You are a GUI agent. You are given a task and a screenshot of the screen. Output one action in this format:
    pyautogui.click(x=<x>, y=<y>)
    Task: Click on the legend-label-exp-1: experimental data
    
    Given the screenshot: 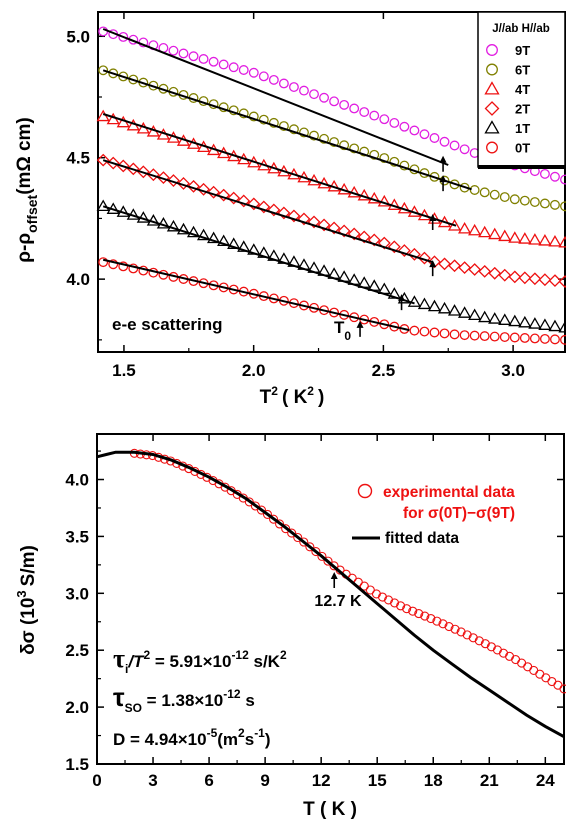 What is the action you would take?
    pyautogui.click(x=449, y=492)
    